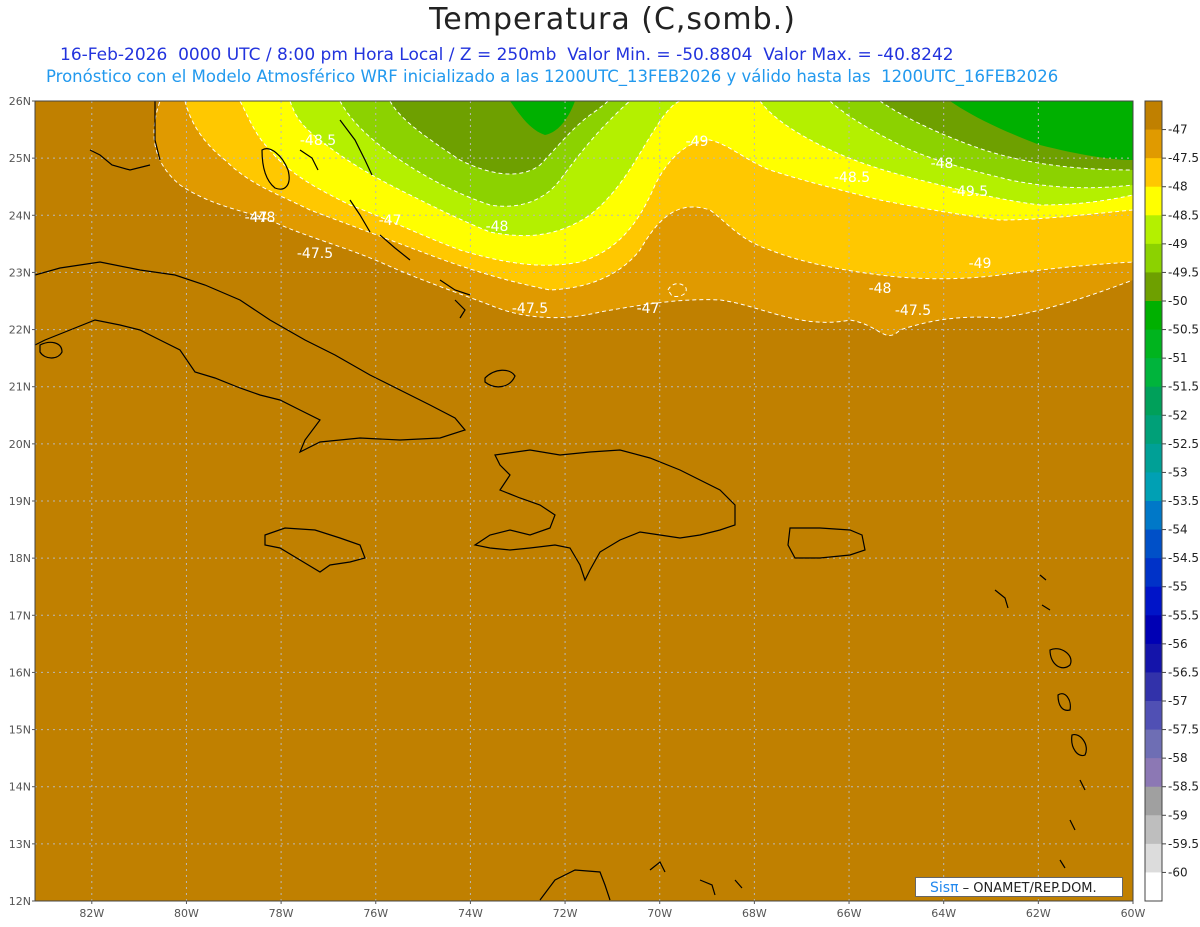 This screenshot has height=927, width=1200. Describe the element at coordinates (1178, 644) in the screenshot. I see `colorbar-label: -56` at that location.